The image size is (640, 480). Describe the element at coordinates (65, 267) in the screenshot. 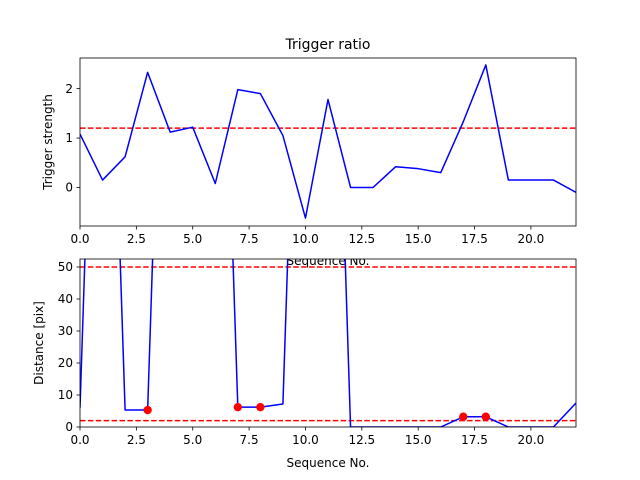

I see `y-tick-label: 50` at that location.